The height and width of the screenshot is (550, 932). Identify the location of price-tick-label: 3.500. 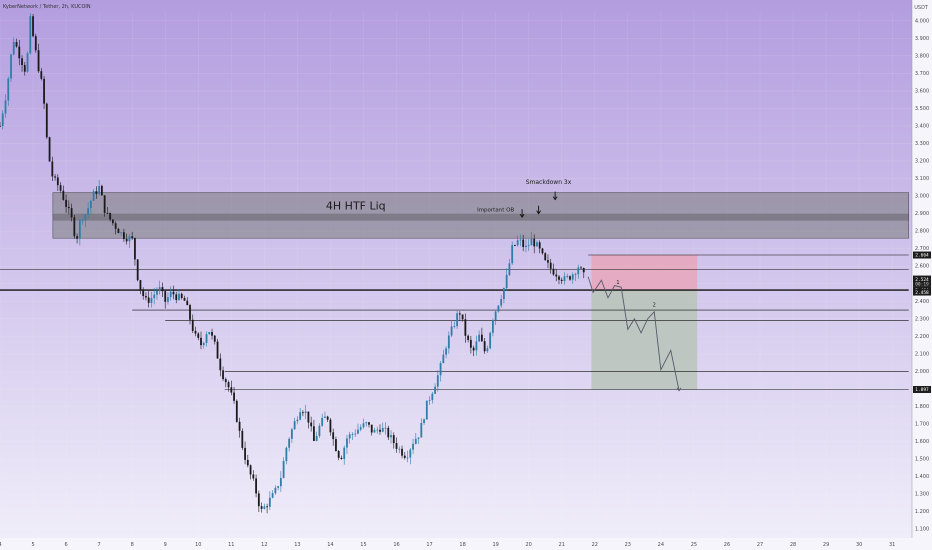
(922, 109).